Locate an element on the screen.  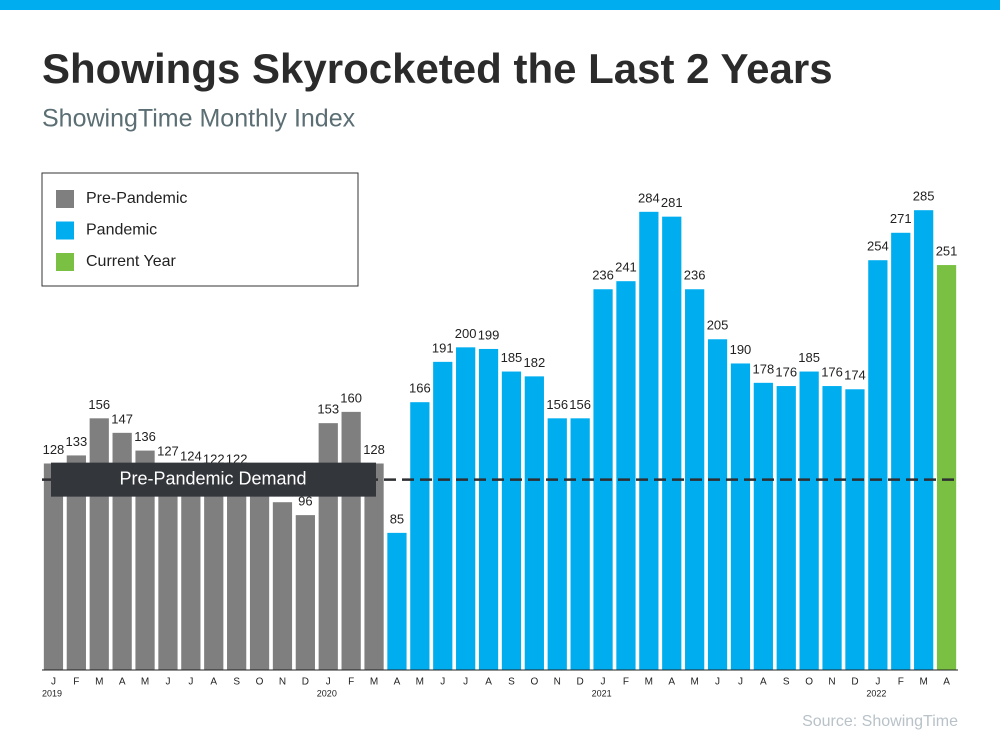
data-label: 271 is located at coordinates (901, 218).